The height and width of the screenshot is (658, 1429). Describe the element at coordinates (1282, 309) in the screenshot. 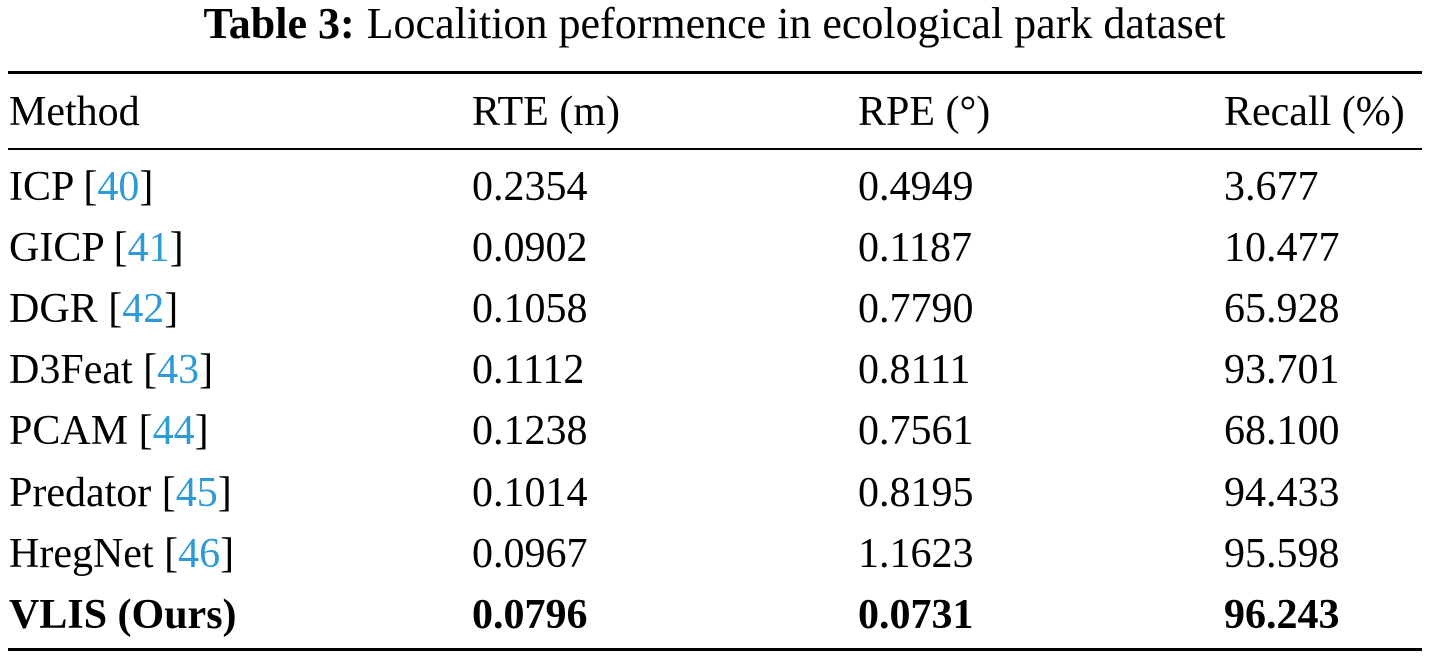

I see `recall-cell: 65.928` at that location.